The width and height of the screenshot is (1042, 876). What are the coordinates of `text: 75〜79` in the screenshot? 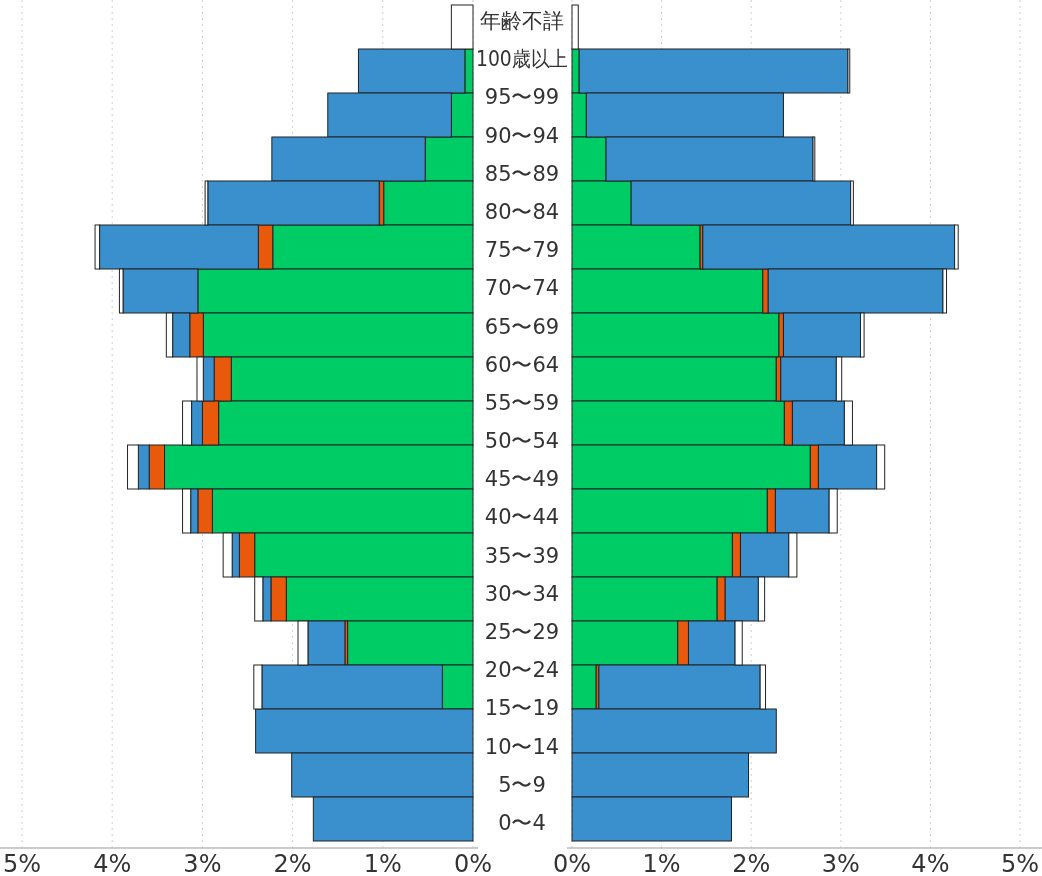 It's located at (522, 250).